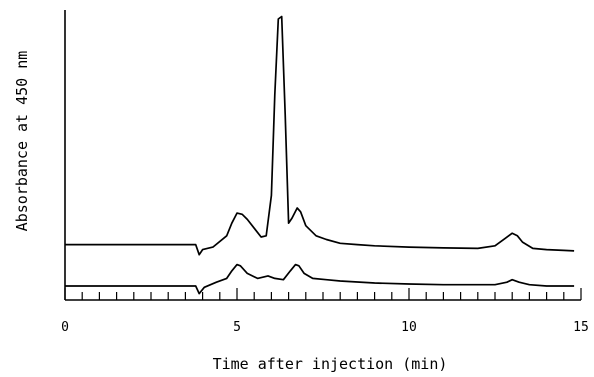  I want to click on x-tick-label: 5, so click(237, 327).